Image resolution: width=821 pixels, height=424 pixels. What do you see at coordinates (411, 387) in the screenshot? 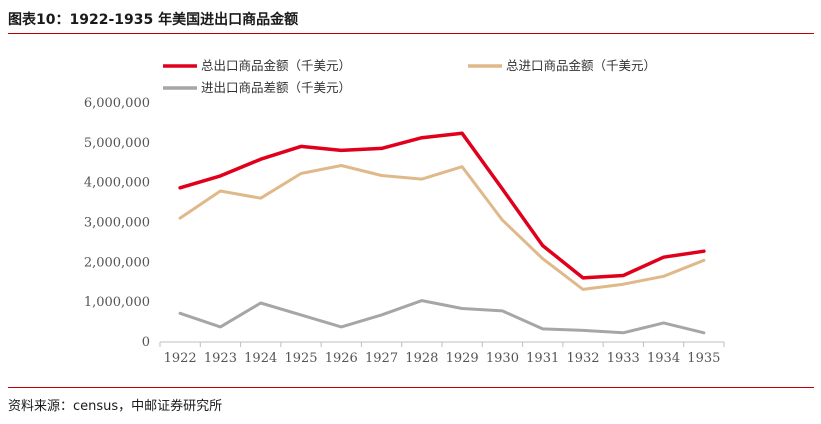
I see `bottom-divider` at bounding box center [411, 387].